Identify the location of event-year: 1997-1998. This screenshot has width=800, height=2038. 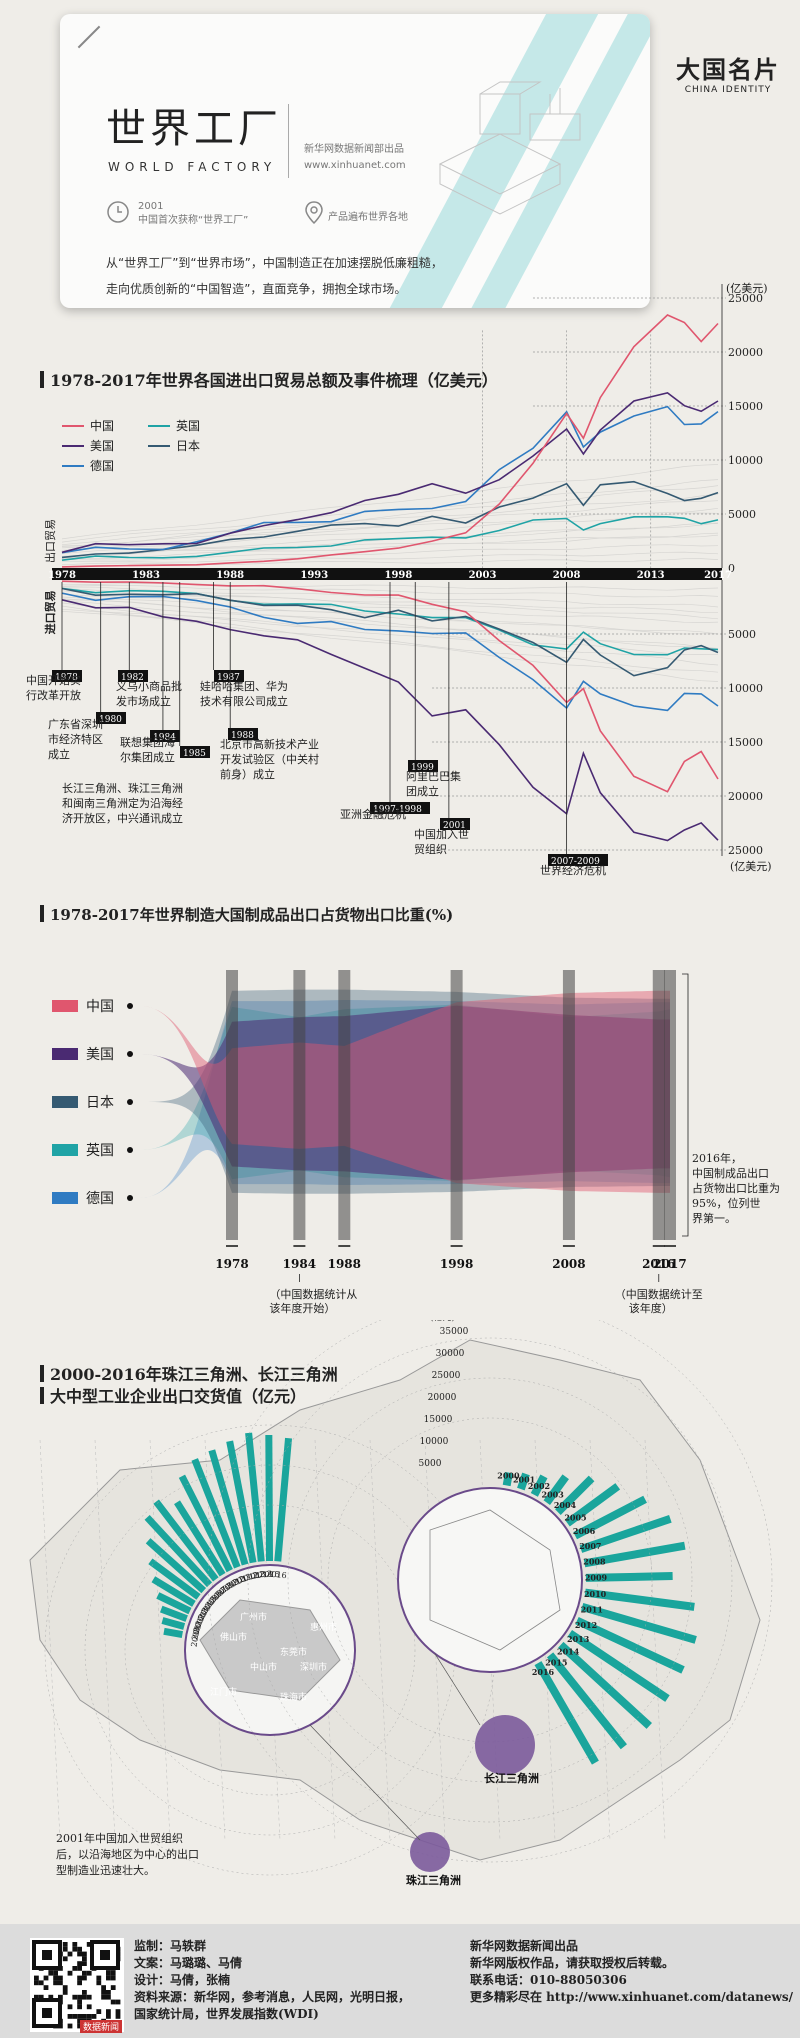
(397, 810).